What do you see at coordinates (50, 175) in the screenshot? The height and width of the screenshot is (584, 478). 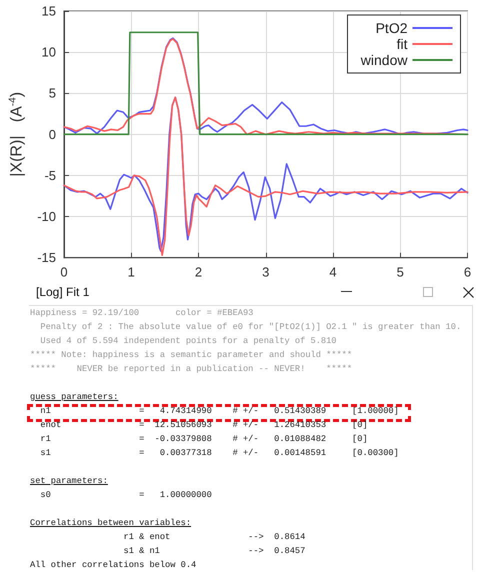 I see `y-tick-label: -5` at bounding box center [50, 175].